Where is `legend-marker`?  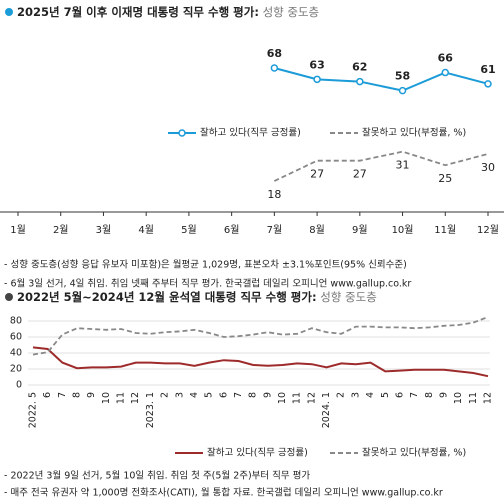
legend-marker is located at coordinates (182, 133).